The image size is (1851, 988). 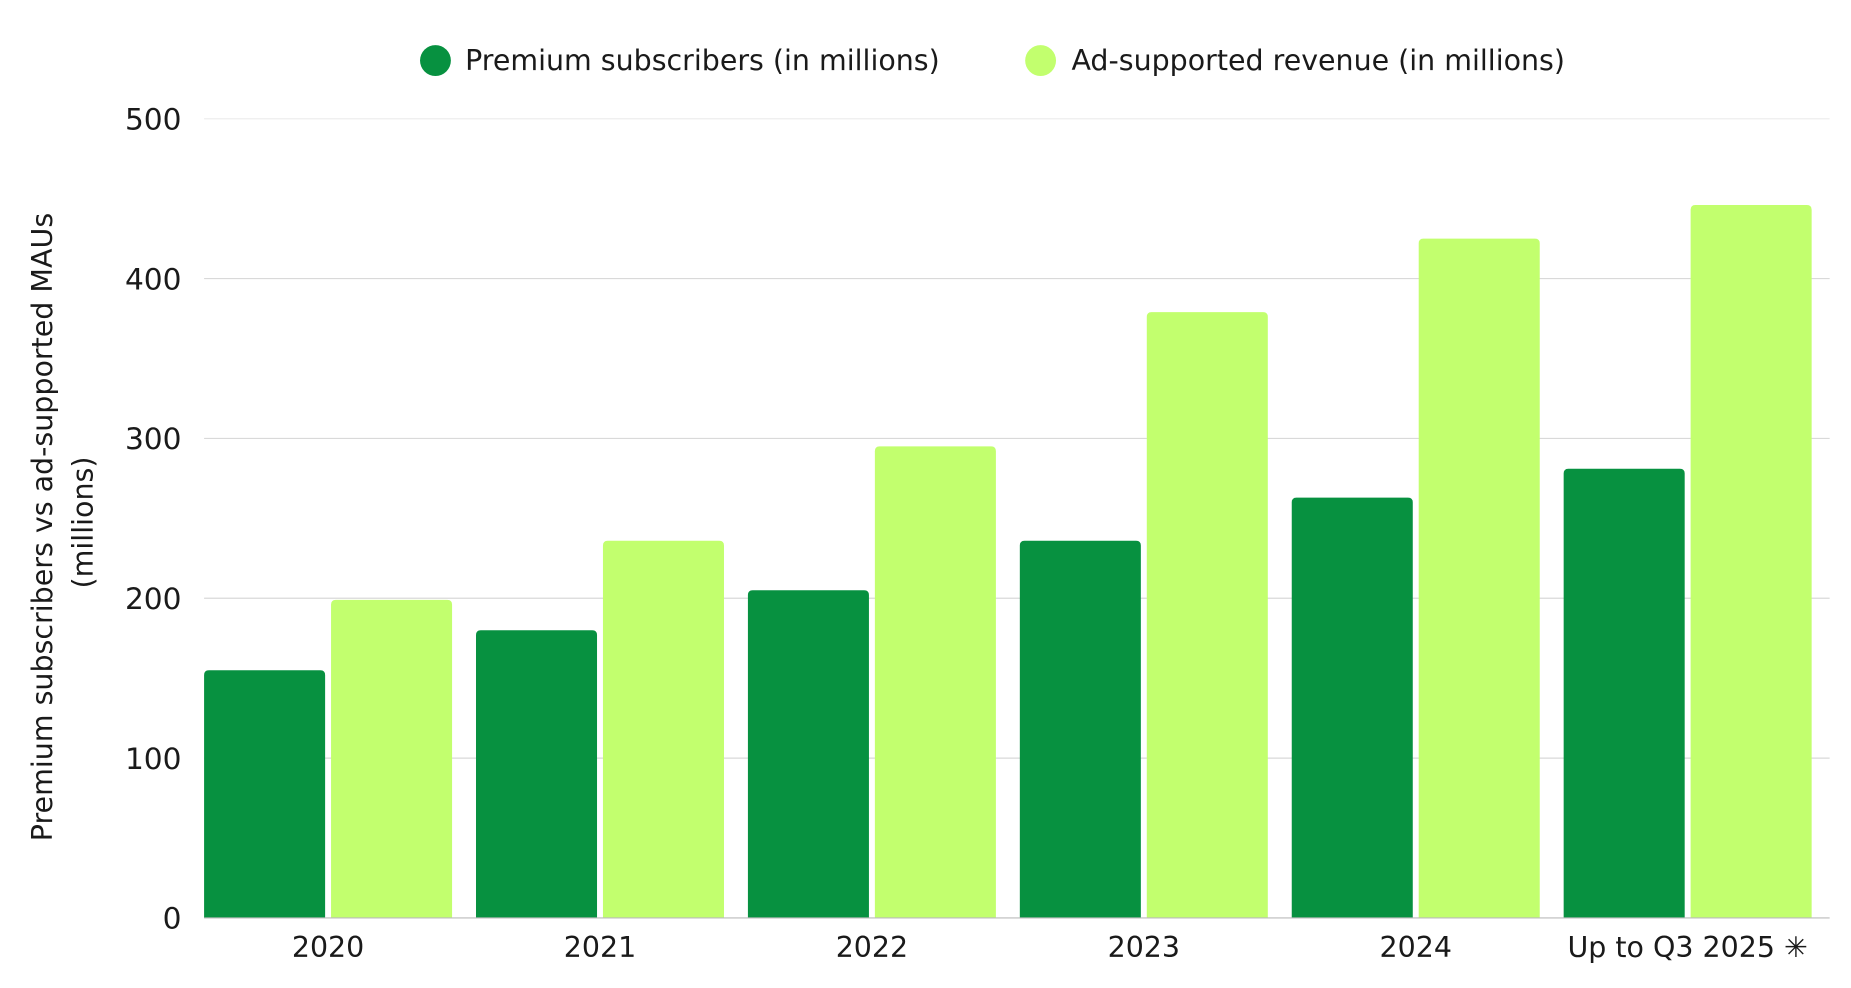 What do you see at coordinates (153, 438) in the screenshot?
I see `y-tick-label: 300` at bounding box center [153, 438].